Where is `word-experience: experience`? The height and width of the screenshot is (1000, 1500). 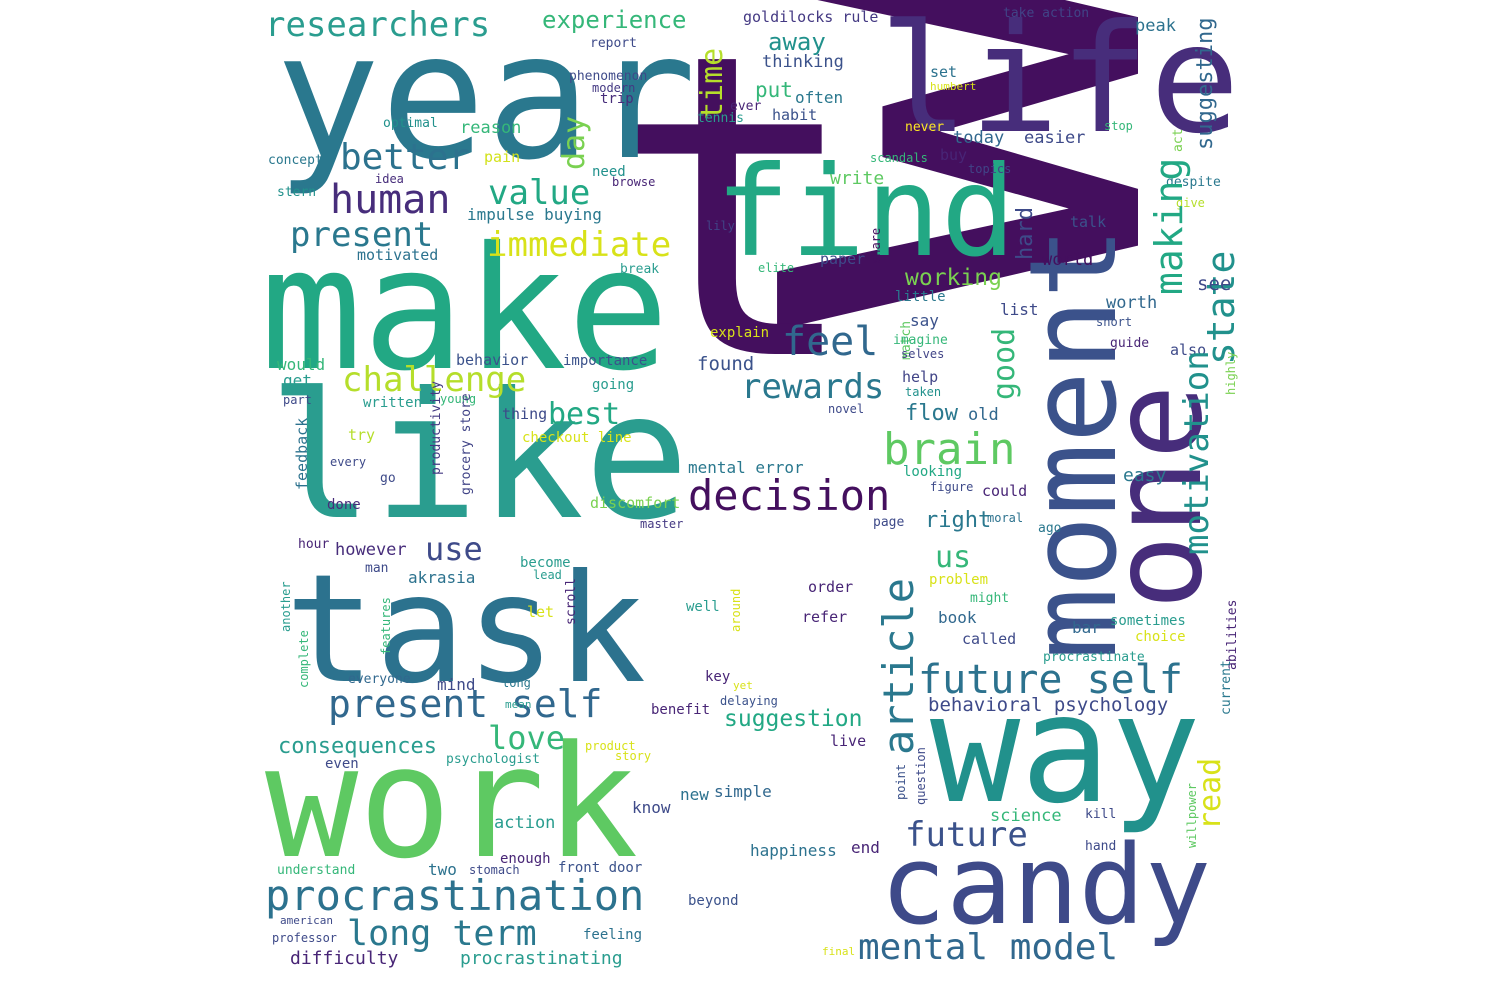
word-experience: experience is located at coordinates (614, 20).